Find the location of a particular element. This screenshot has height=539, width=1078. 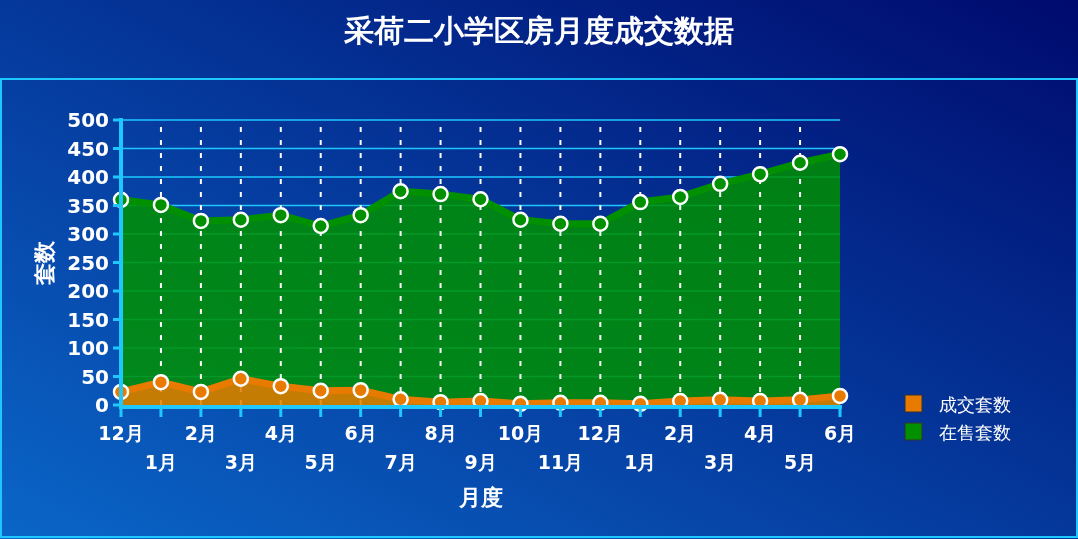

y-tick-label: 400 is located at coordinates (88, 177).